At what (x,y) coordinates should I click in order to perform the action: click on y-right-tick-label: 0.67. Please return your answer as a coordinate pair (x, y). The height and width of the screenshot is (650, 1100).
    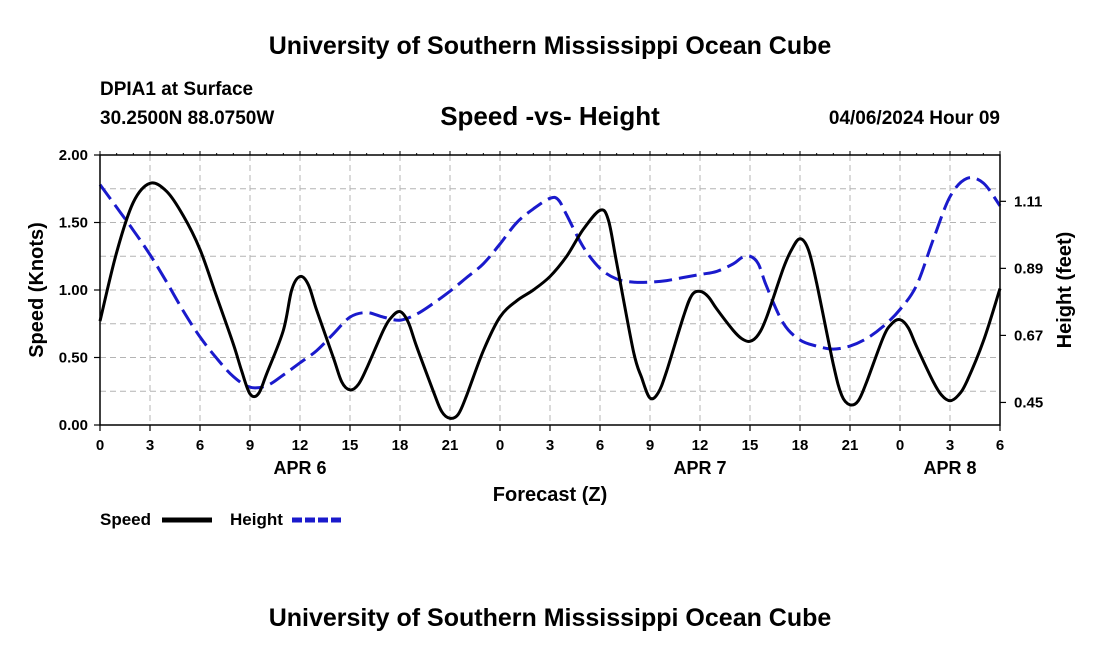
    Looking at the image, I should click on (1028, 335).